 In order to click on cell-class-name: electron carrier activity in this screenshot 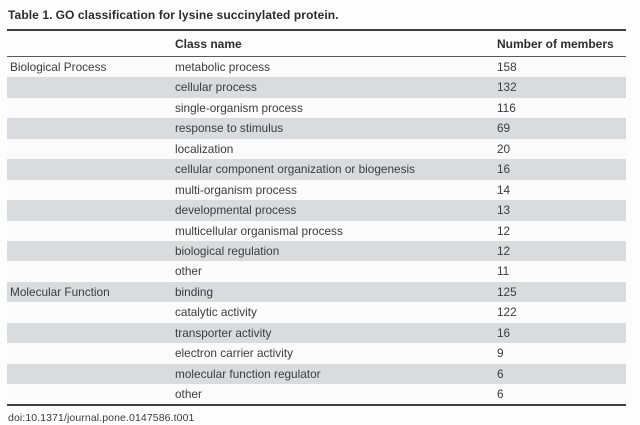, I will do `click(234, 353)`.